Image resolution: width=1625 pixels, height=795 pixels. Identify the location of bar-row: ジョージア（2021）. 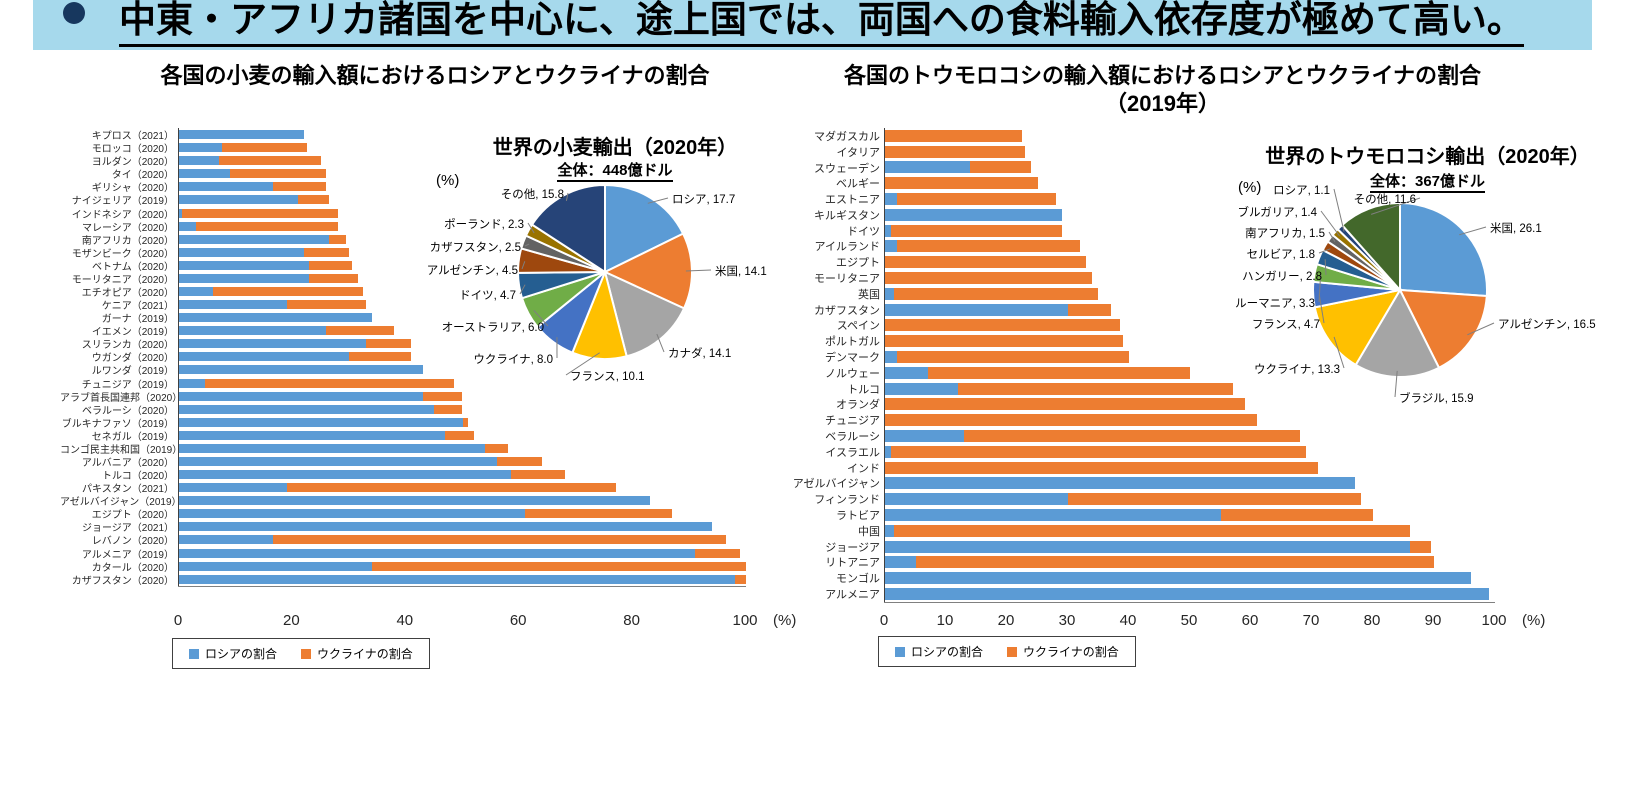
(403, 527).